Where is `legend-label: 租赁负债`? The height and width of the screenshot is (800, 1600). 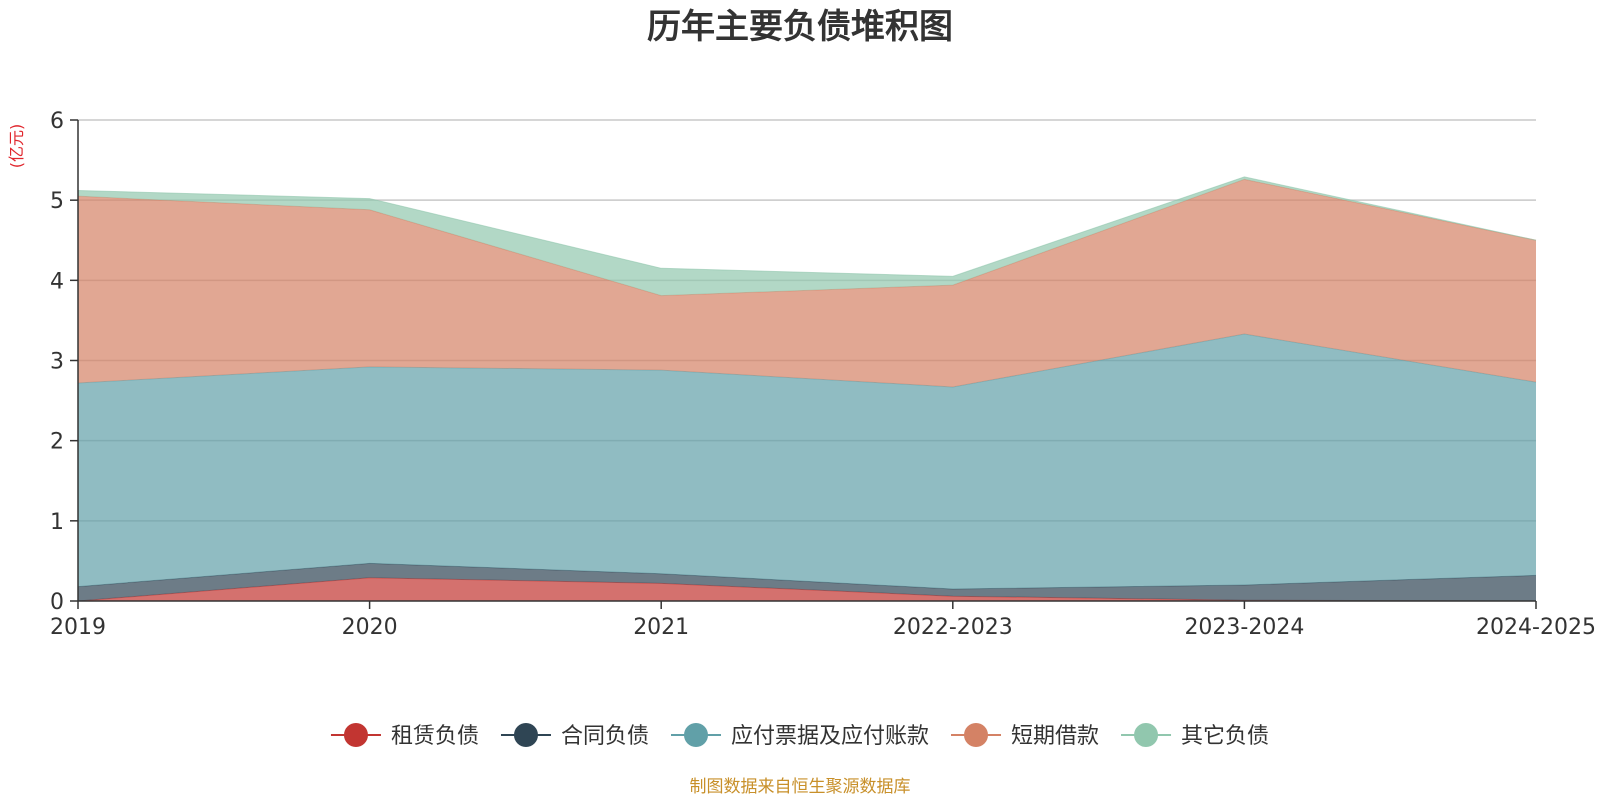 legend-label: 租赁负债 is located at coordinates (435, 736).